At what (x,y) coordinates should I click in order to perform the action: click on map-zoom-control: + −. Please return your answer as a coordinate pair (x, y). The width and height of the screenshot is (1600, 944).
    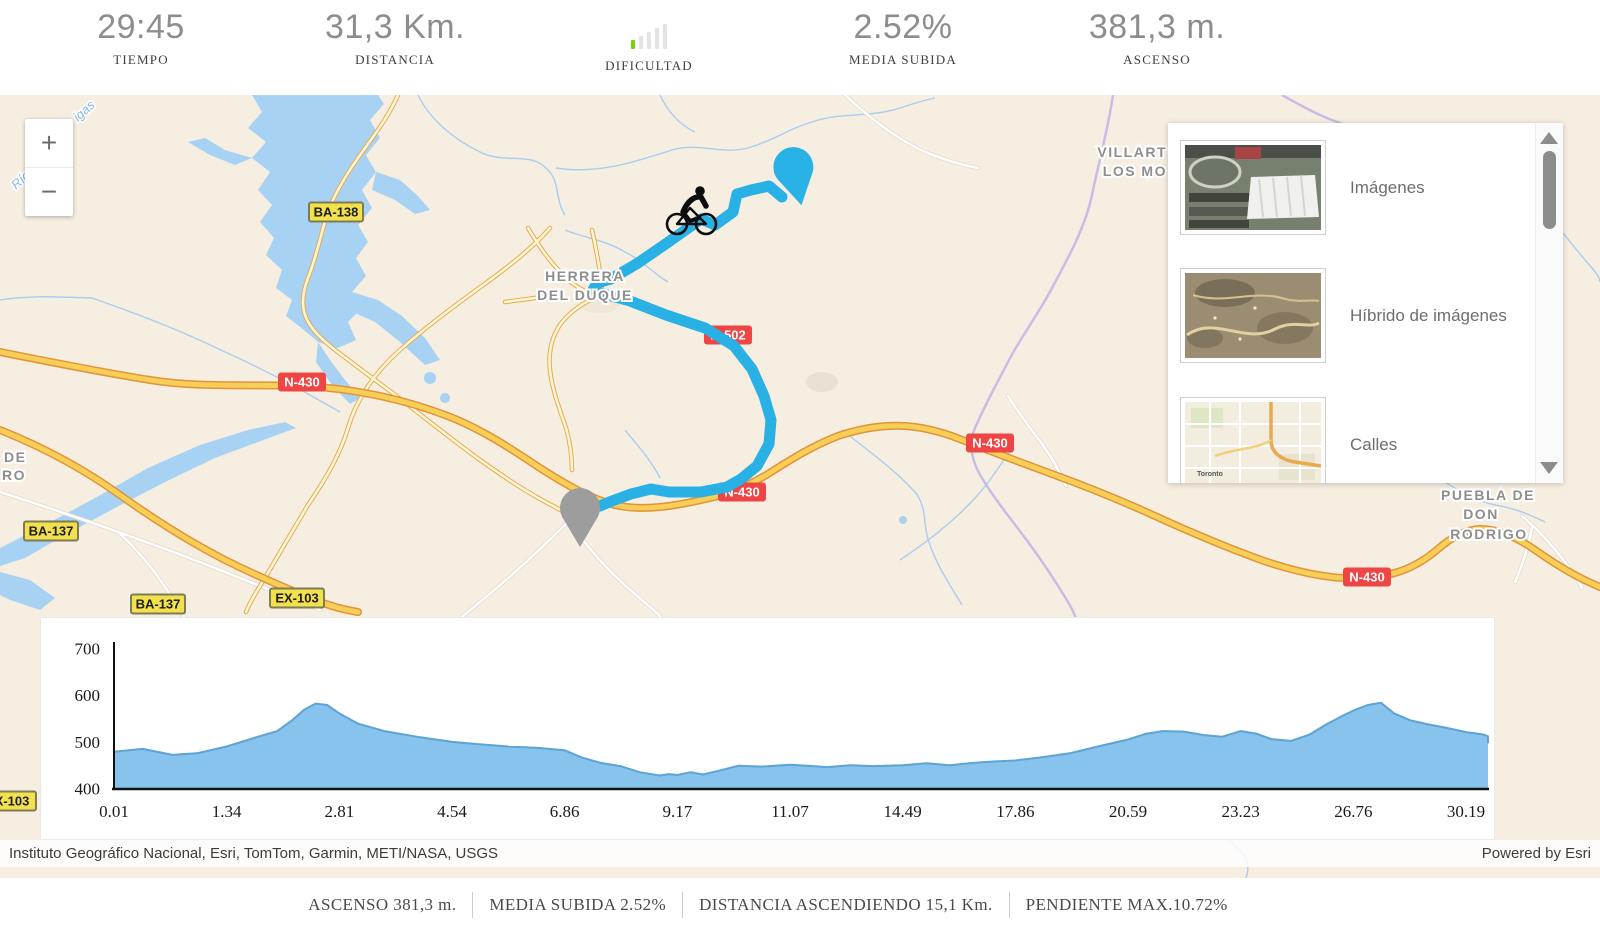
    Looking at the image, I should click on (49, 167).